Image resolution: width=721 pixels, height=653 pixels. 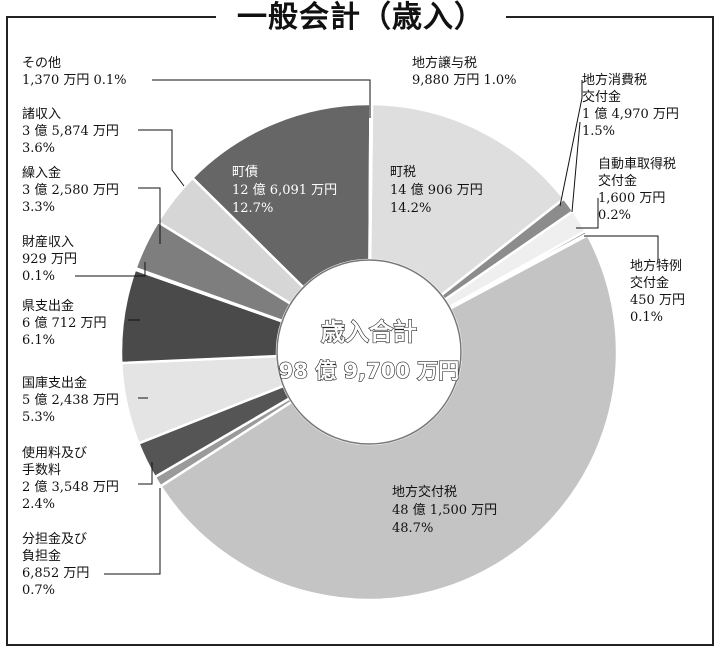 I want to click on label-kurinyu-pct: 3.3%, so click(x=38, y=207).